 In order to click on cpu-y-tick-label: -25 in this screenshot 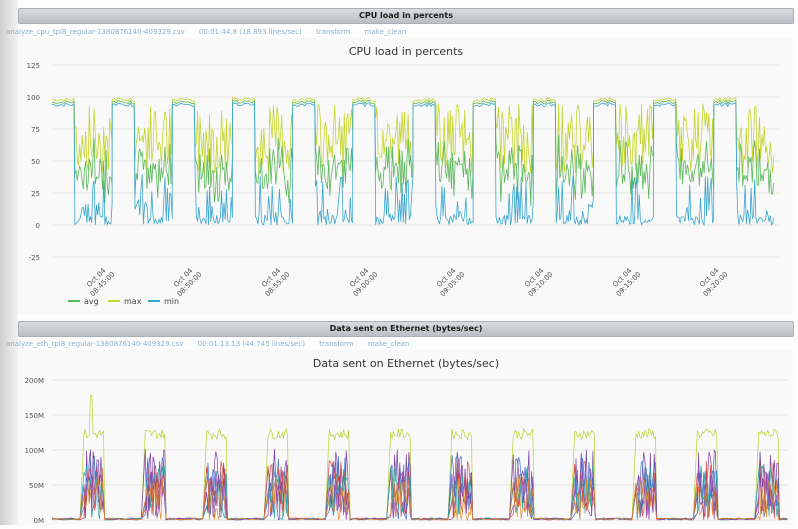, I will do `click(34, 258)`.